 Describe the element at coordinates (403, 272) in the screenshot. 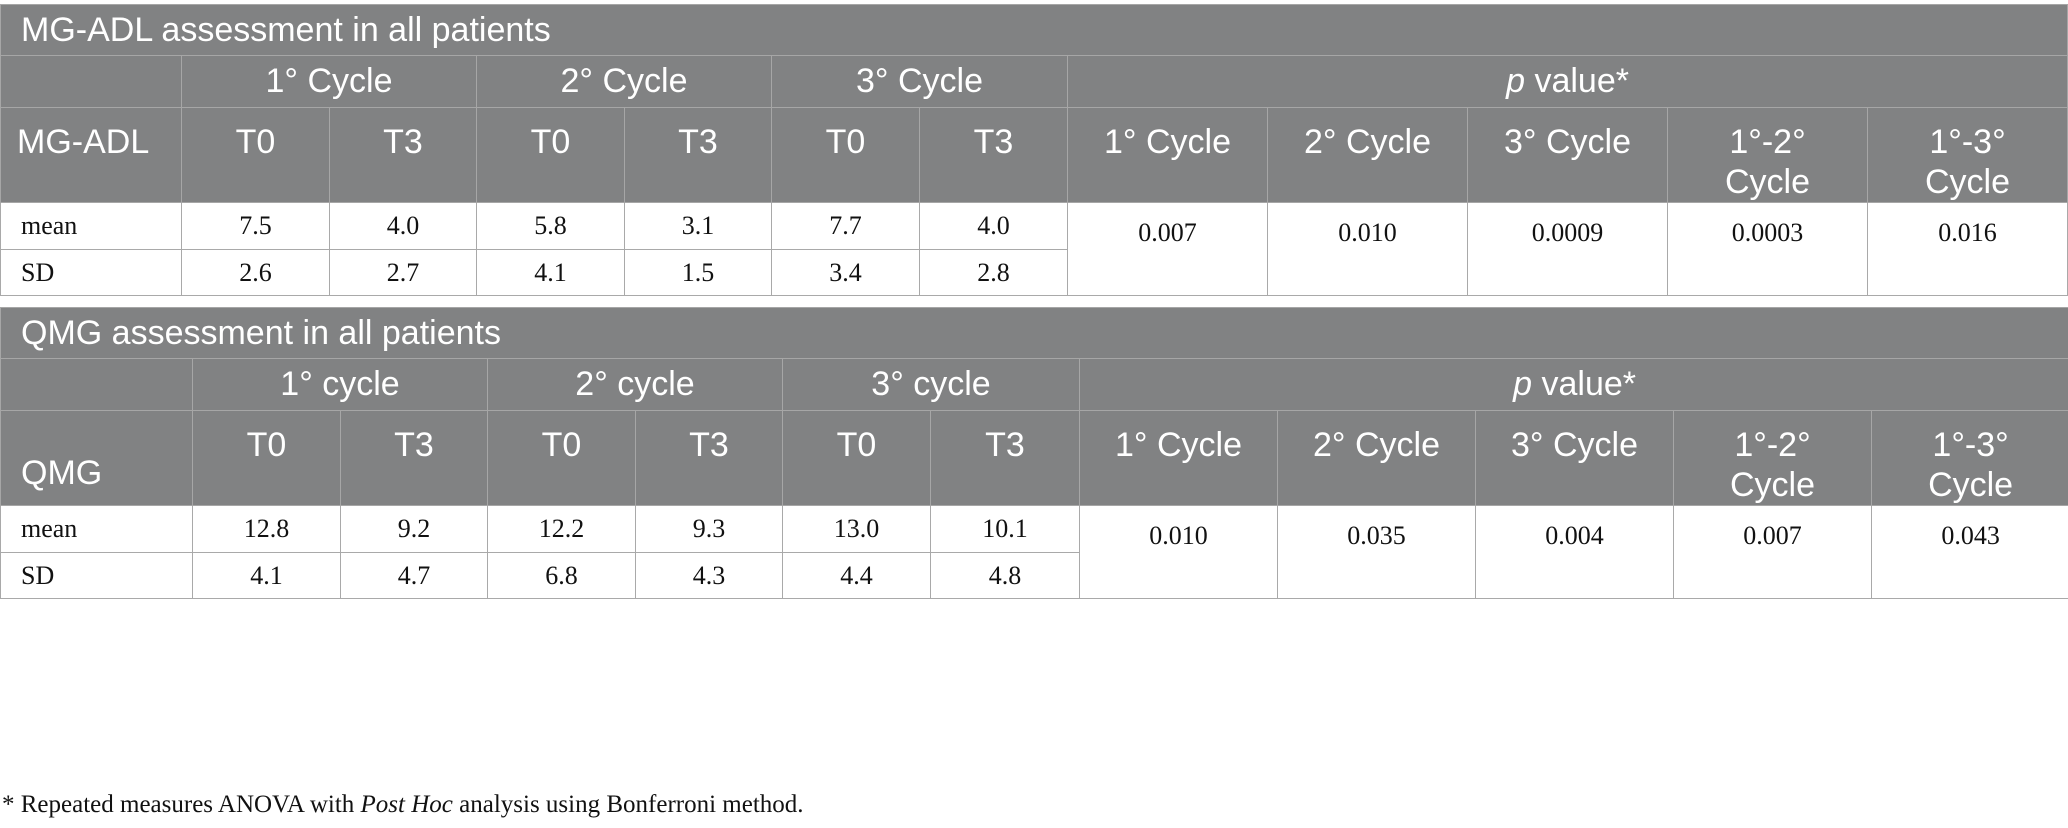

I see `table-cell: 2.7` at that location.